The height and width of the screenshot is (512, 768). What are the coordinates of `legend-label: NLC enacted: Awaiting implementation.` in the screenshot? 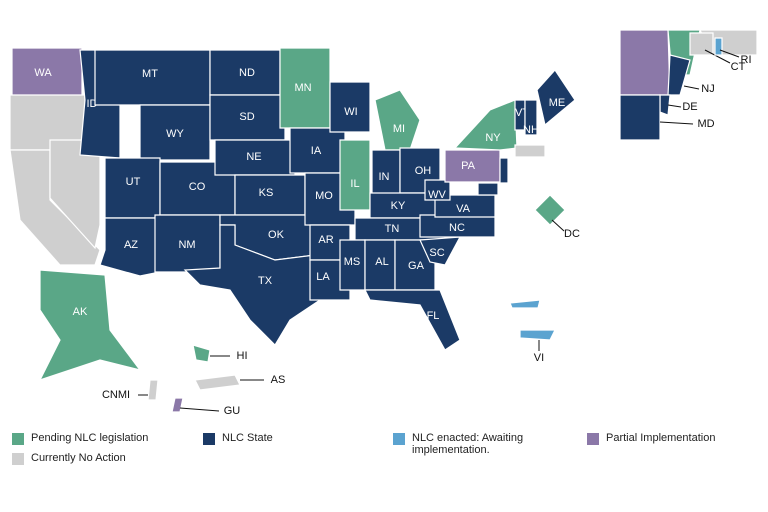 It's located at (468, 444).